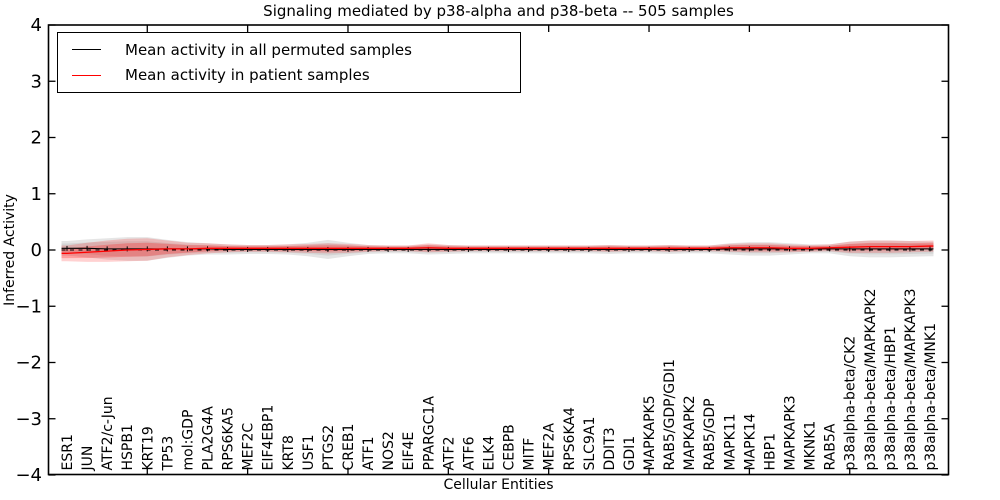  Describe the element at coordinates (188, 440) in the screenshot. I see `x-category-label: mol:GDP` at that location.